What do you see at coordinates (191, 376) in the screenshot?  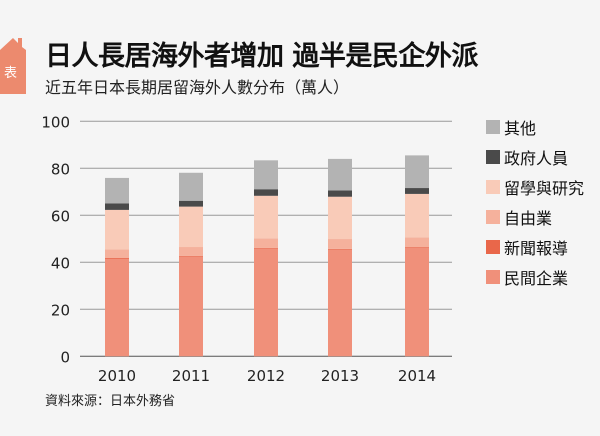 I see `x-tick-label: 2011` at bounding box center [191, 376].